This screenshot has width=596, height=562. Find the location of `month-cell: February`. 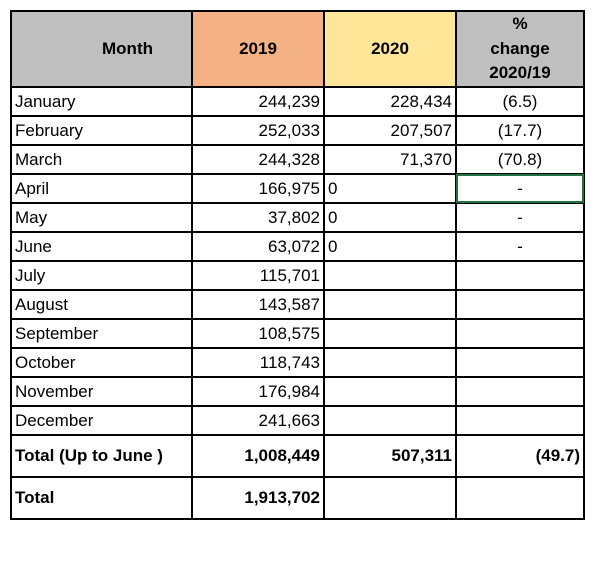

month-cell: February is located at coordinates (101, 130).